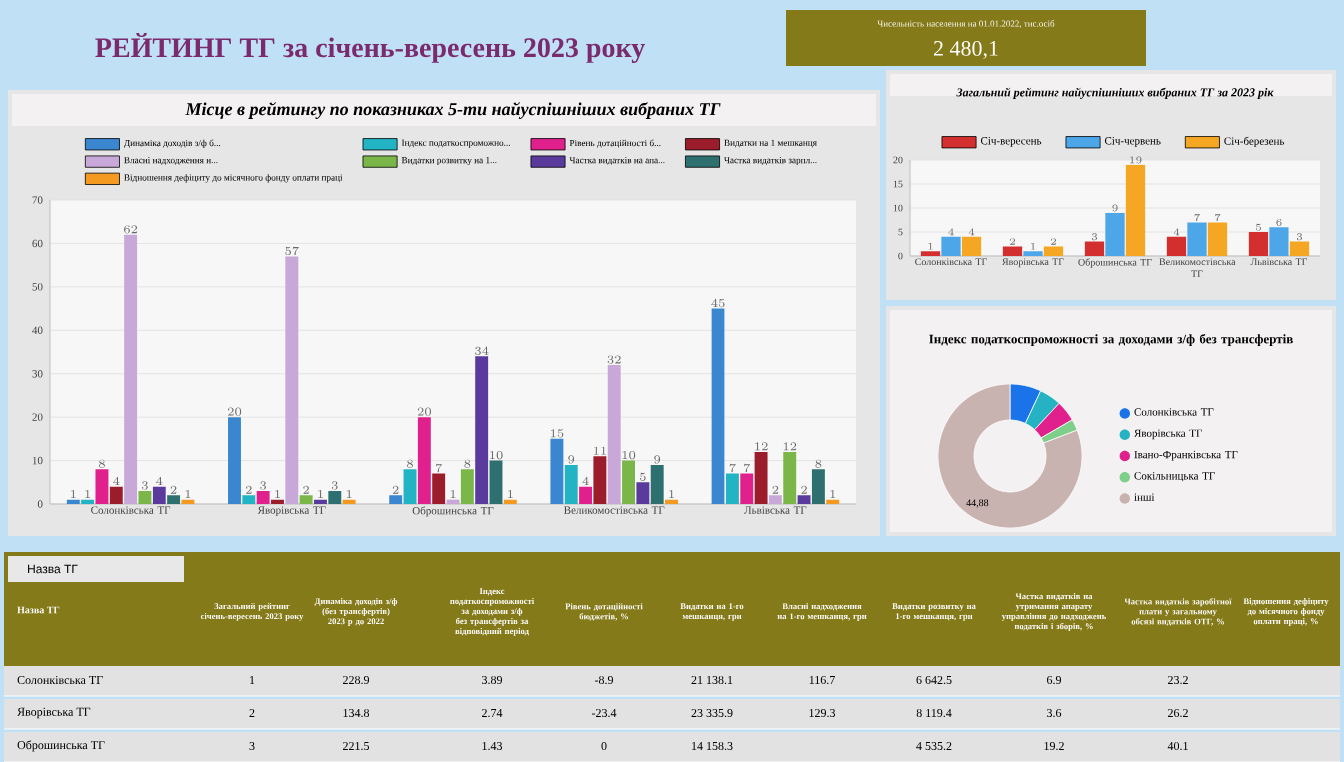 This screenshot has width=1344, height=762. Describe the element at coordinates (370, 47) in the screenshot. I see `text: РЕЙТИНГ ТГ за січень-вересень 2023 року` at that location.